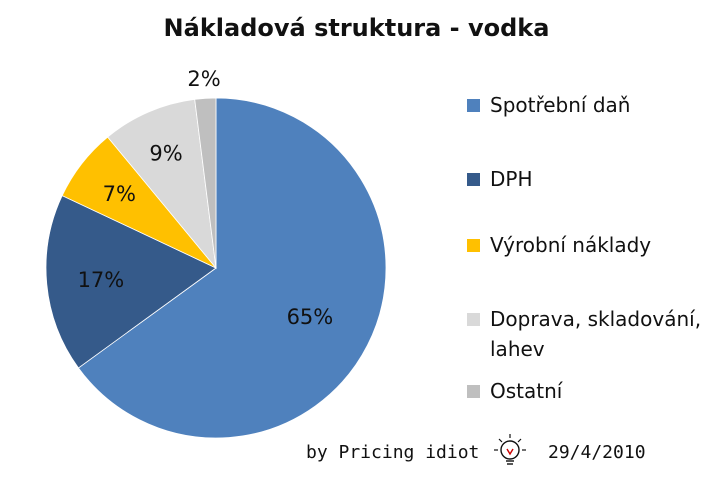 This screenshot has width=713, height=486. I want to click on slice-data-label: 9%, so click(165, 154).